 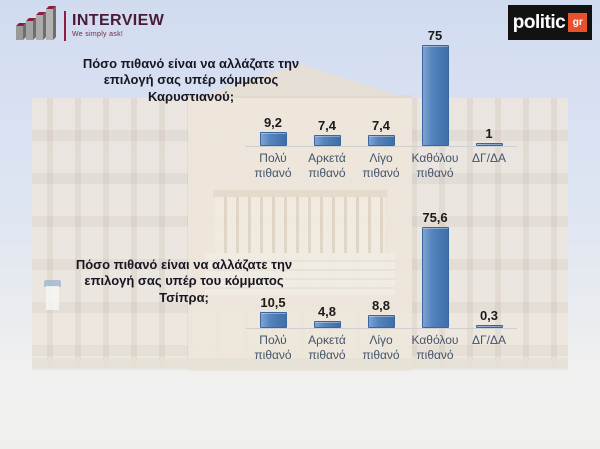 I want to click on bar-column: 9,2 Πολύ πιθανό, so click(x=273, y=104).